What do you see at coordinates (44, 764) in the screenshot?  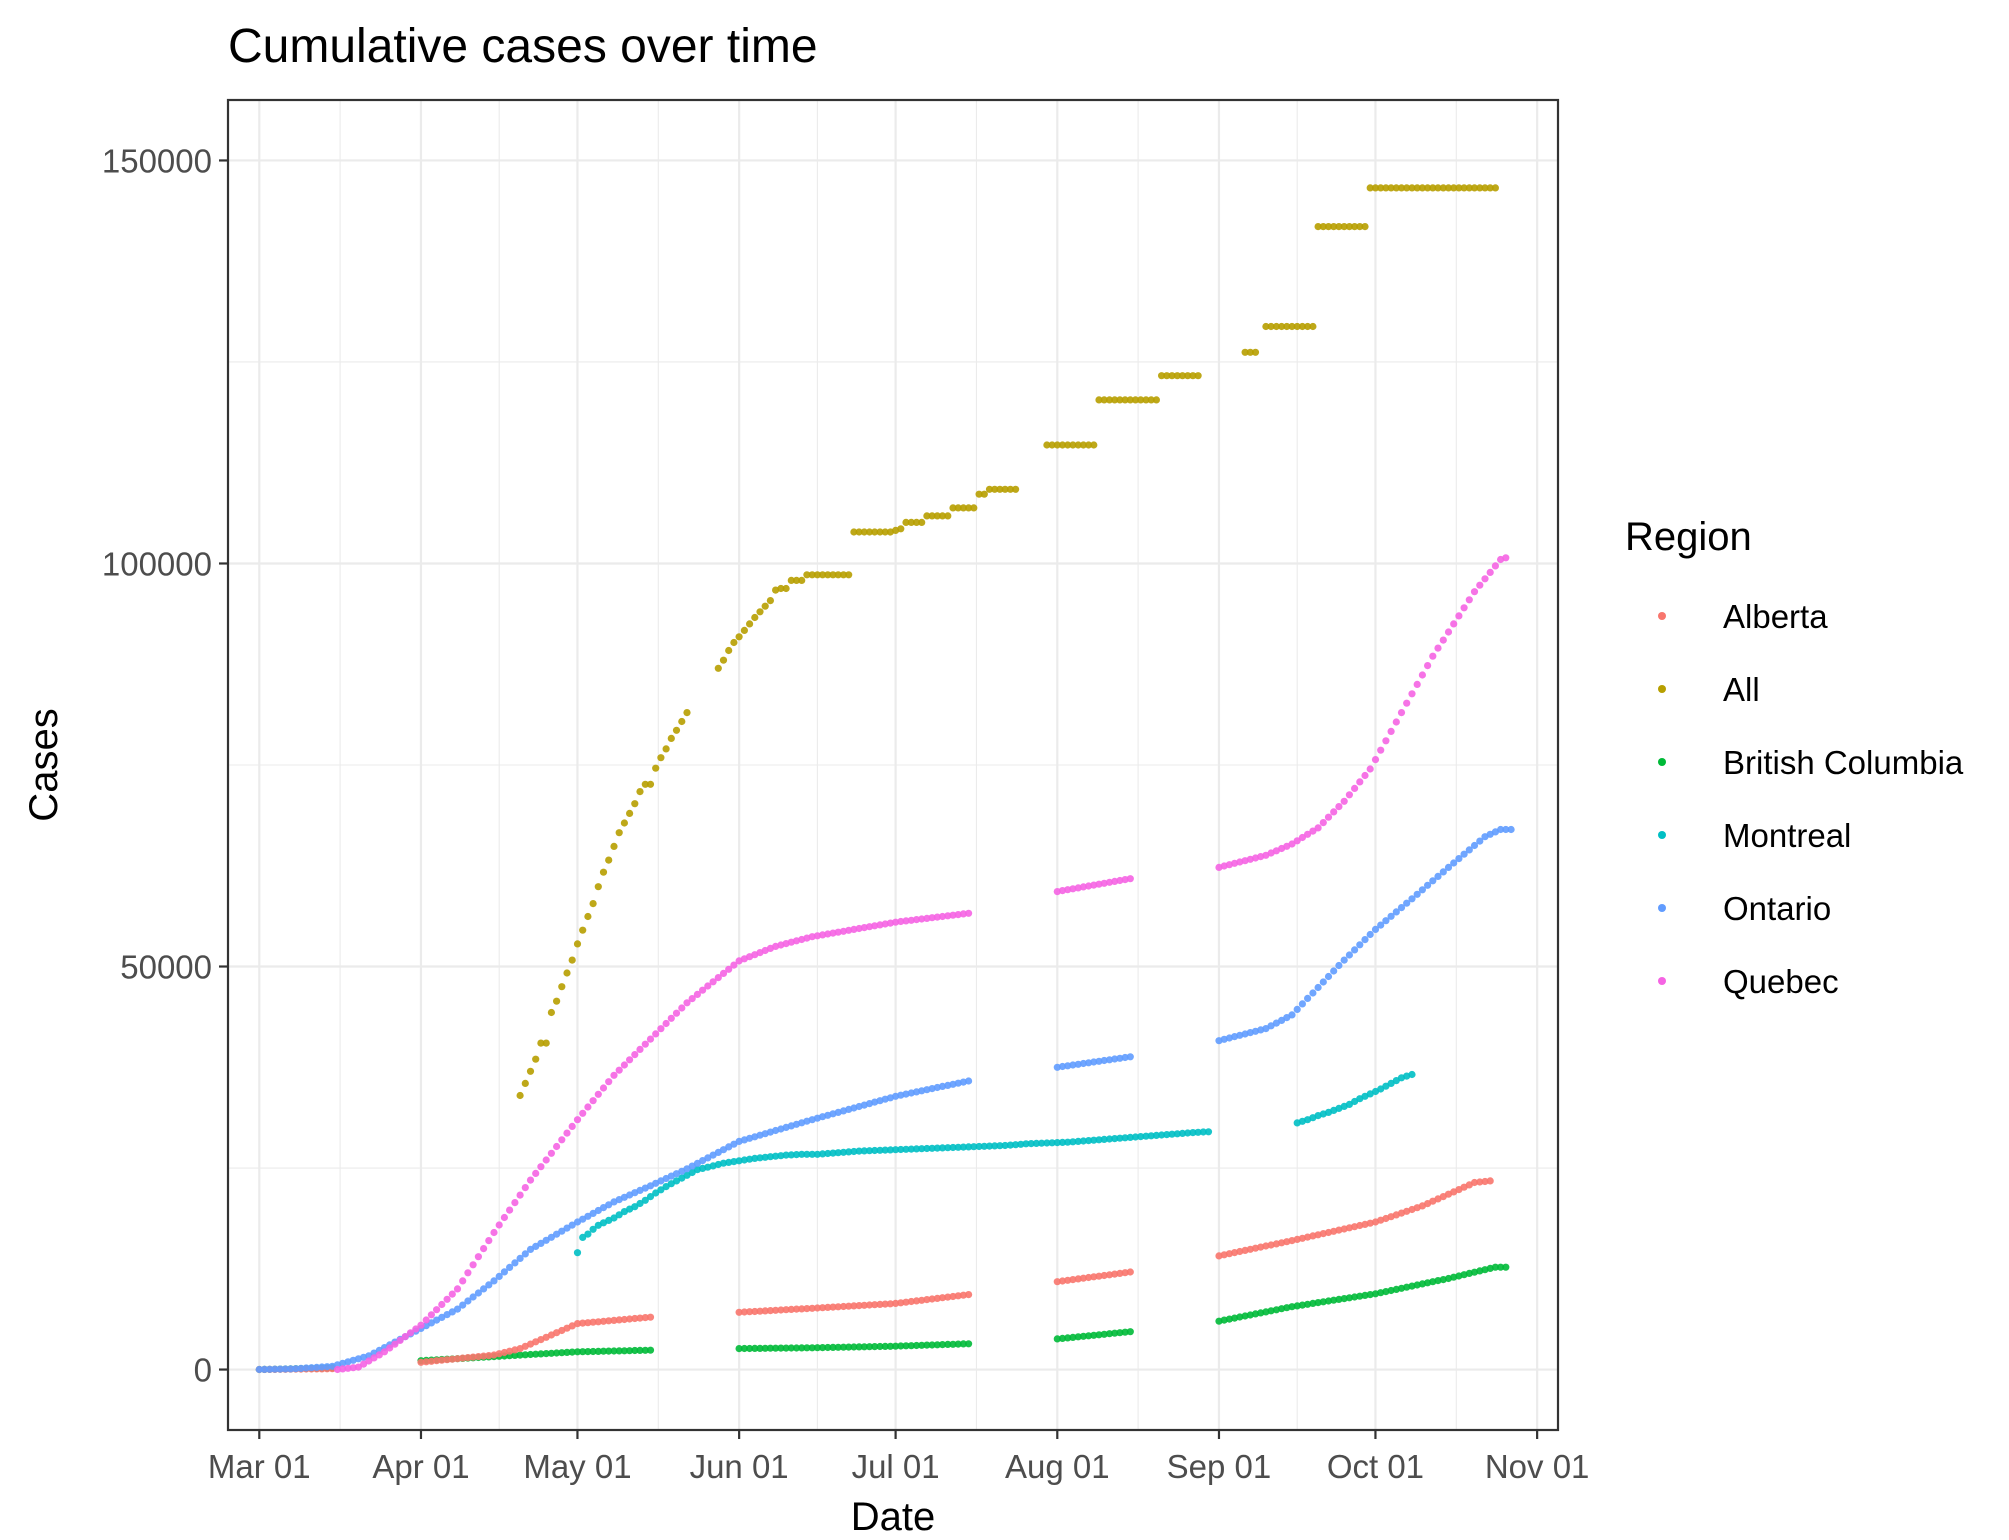 I see `y-axis-title: Cases` at bounding box center [44, 764].